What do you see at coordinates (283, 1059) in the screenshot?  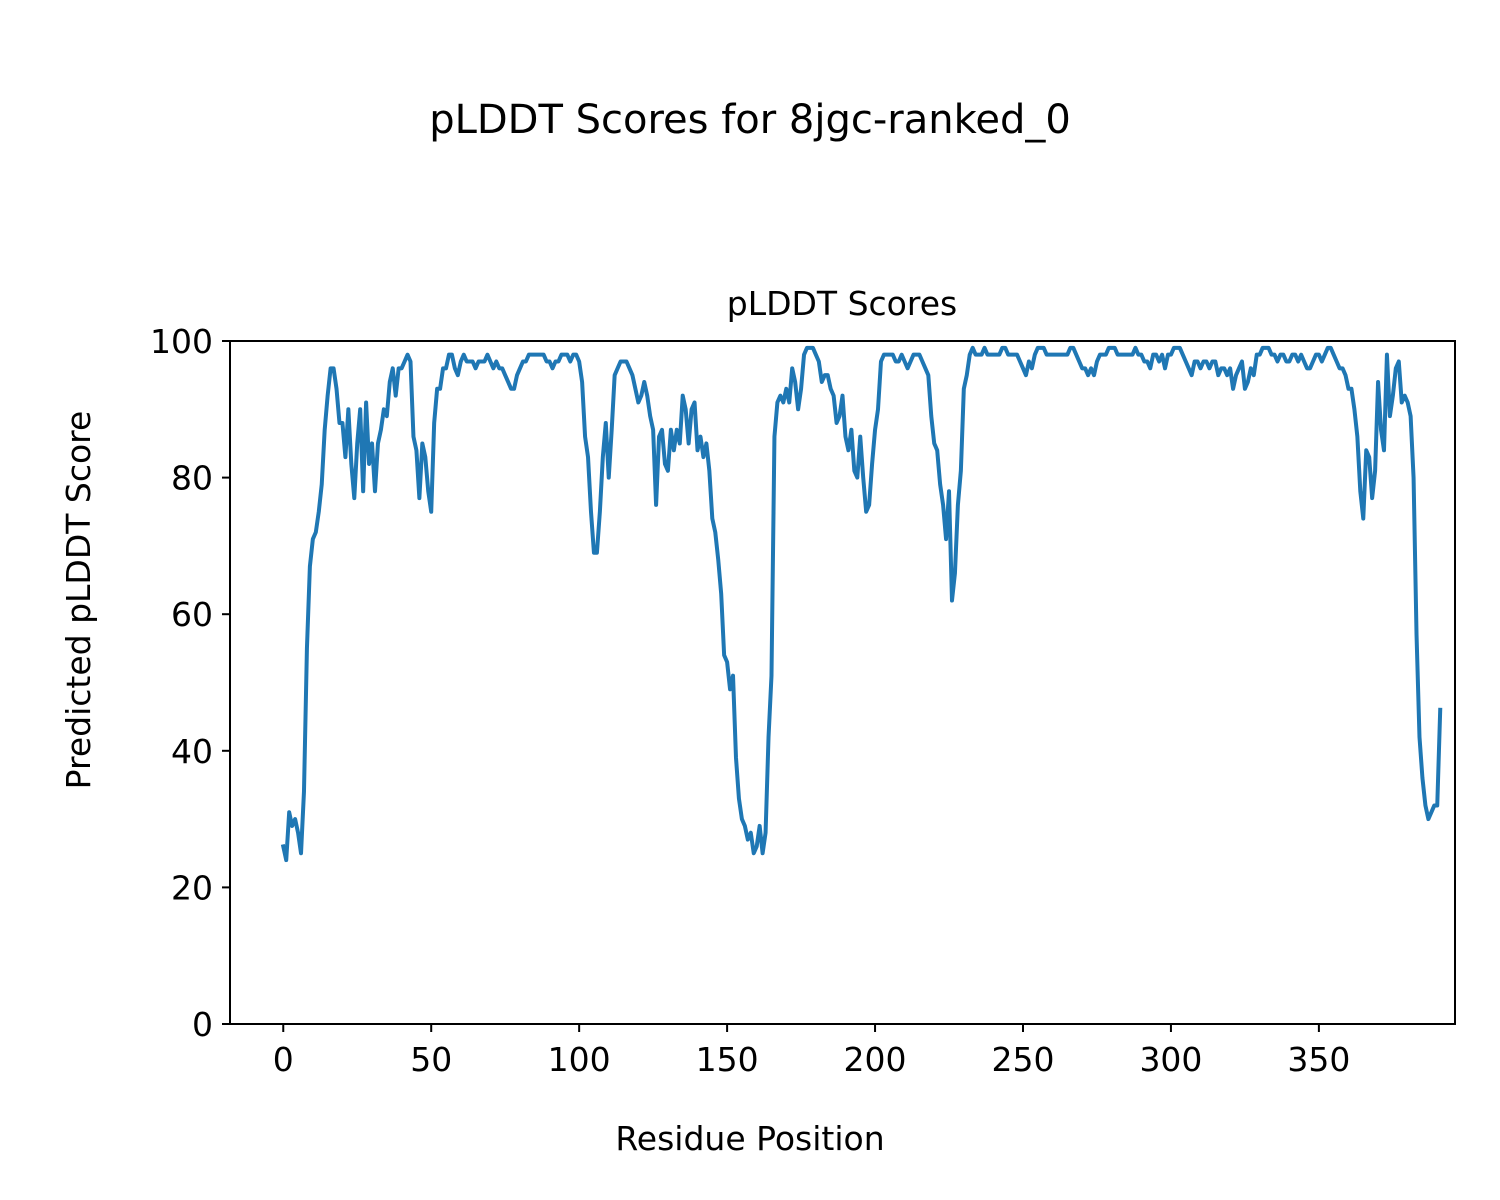 I see `x-tick-label: 0` at bounding box center [283, 1059].